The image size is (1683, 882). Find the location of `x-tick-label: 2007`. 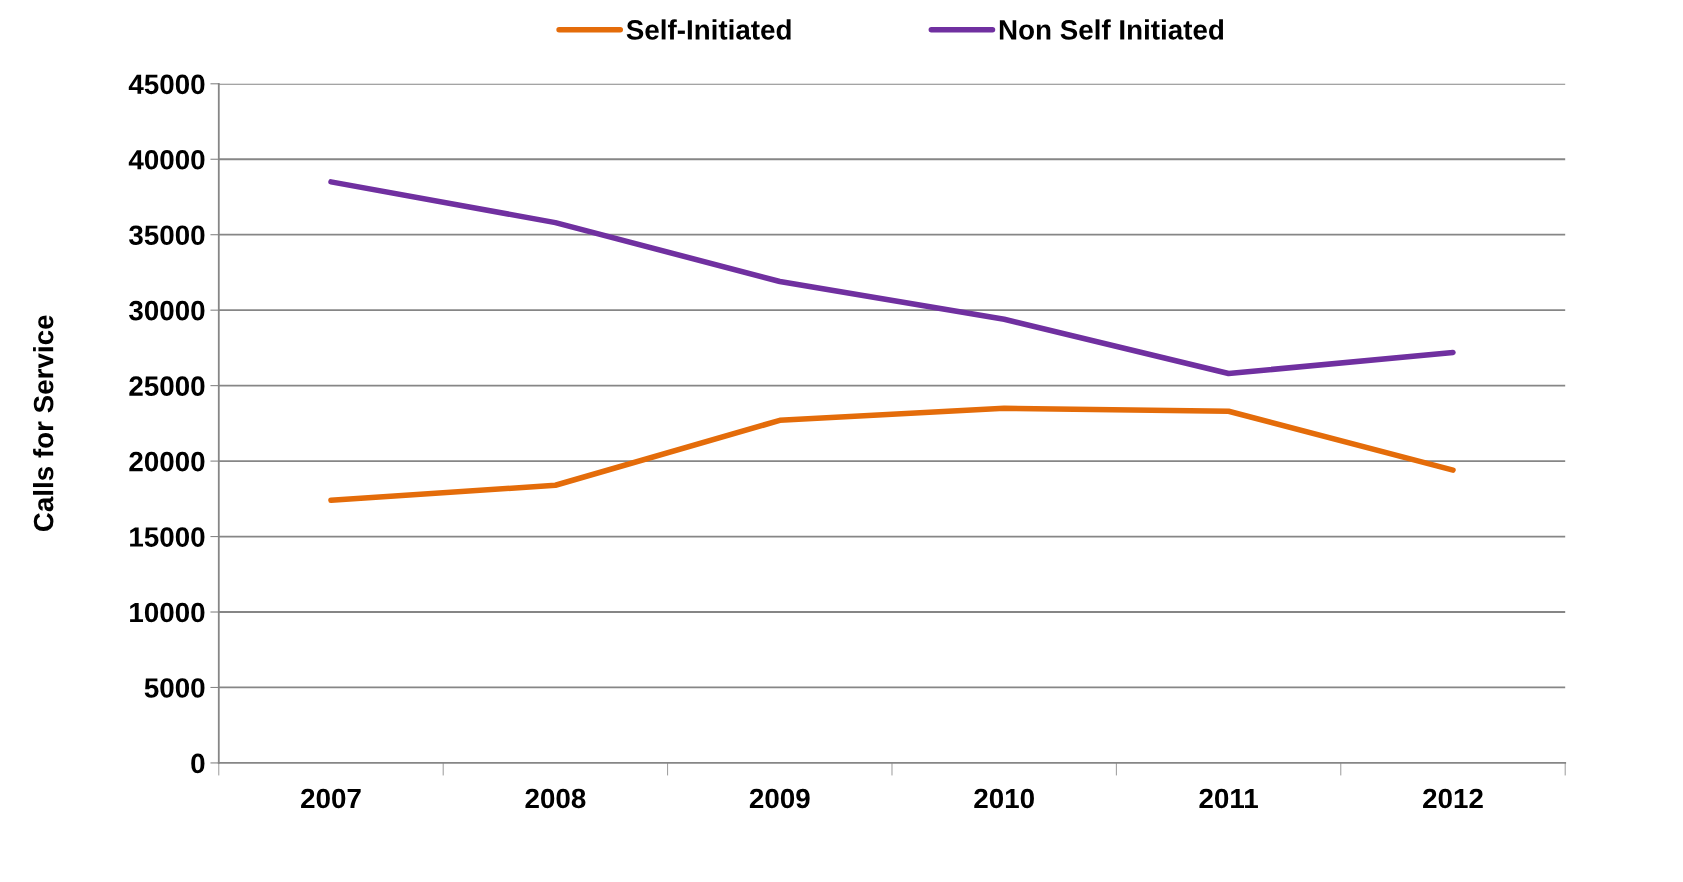

x-tick-label: 2007 is located at coordinates (331, 798).